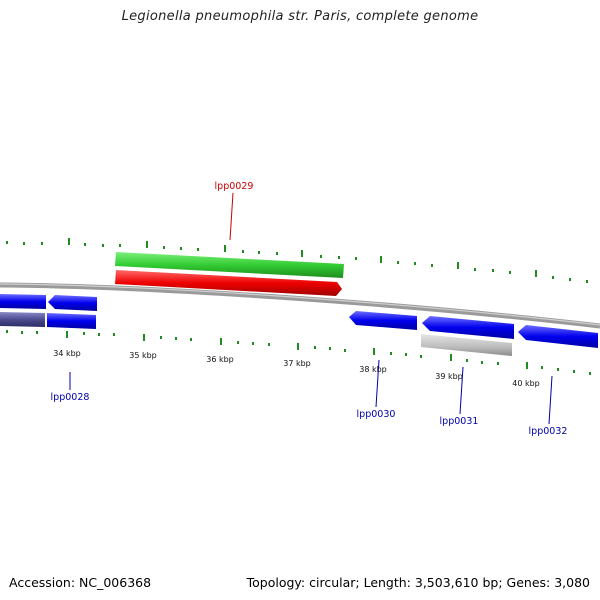 The height and width of the screenshot is (600, 600). I want to click on kbp-label-36: 36 kbp, so click(220, 359).